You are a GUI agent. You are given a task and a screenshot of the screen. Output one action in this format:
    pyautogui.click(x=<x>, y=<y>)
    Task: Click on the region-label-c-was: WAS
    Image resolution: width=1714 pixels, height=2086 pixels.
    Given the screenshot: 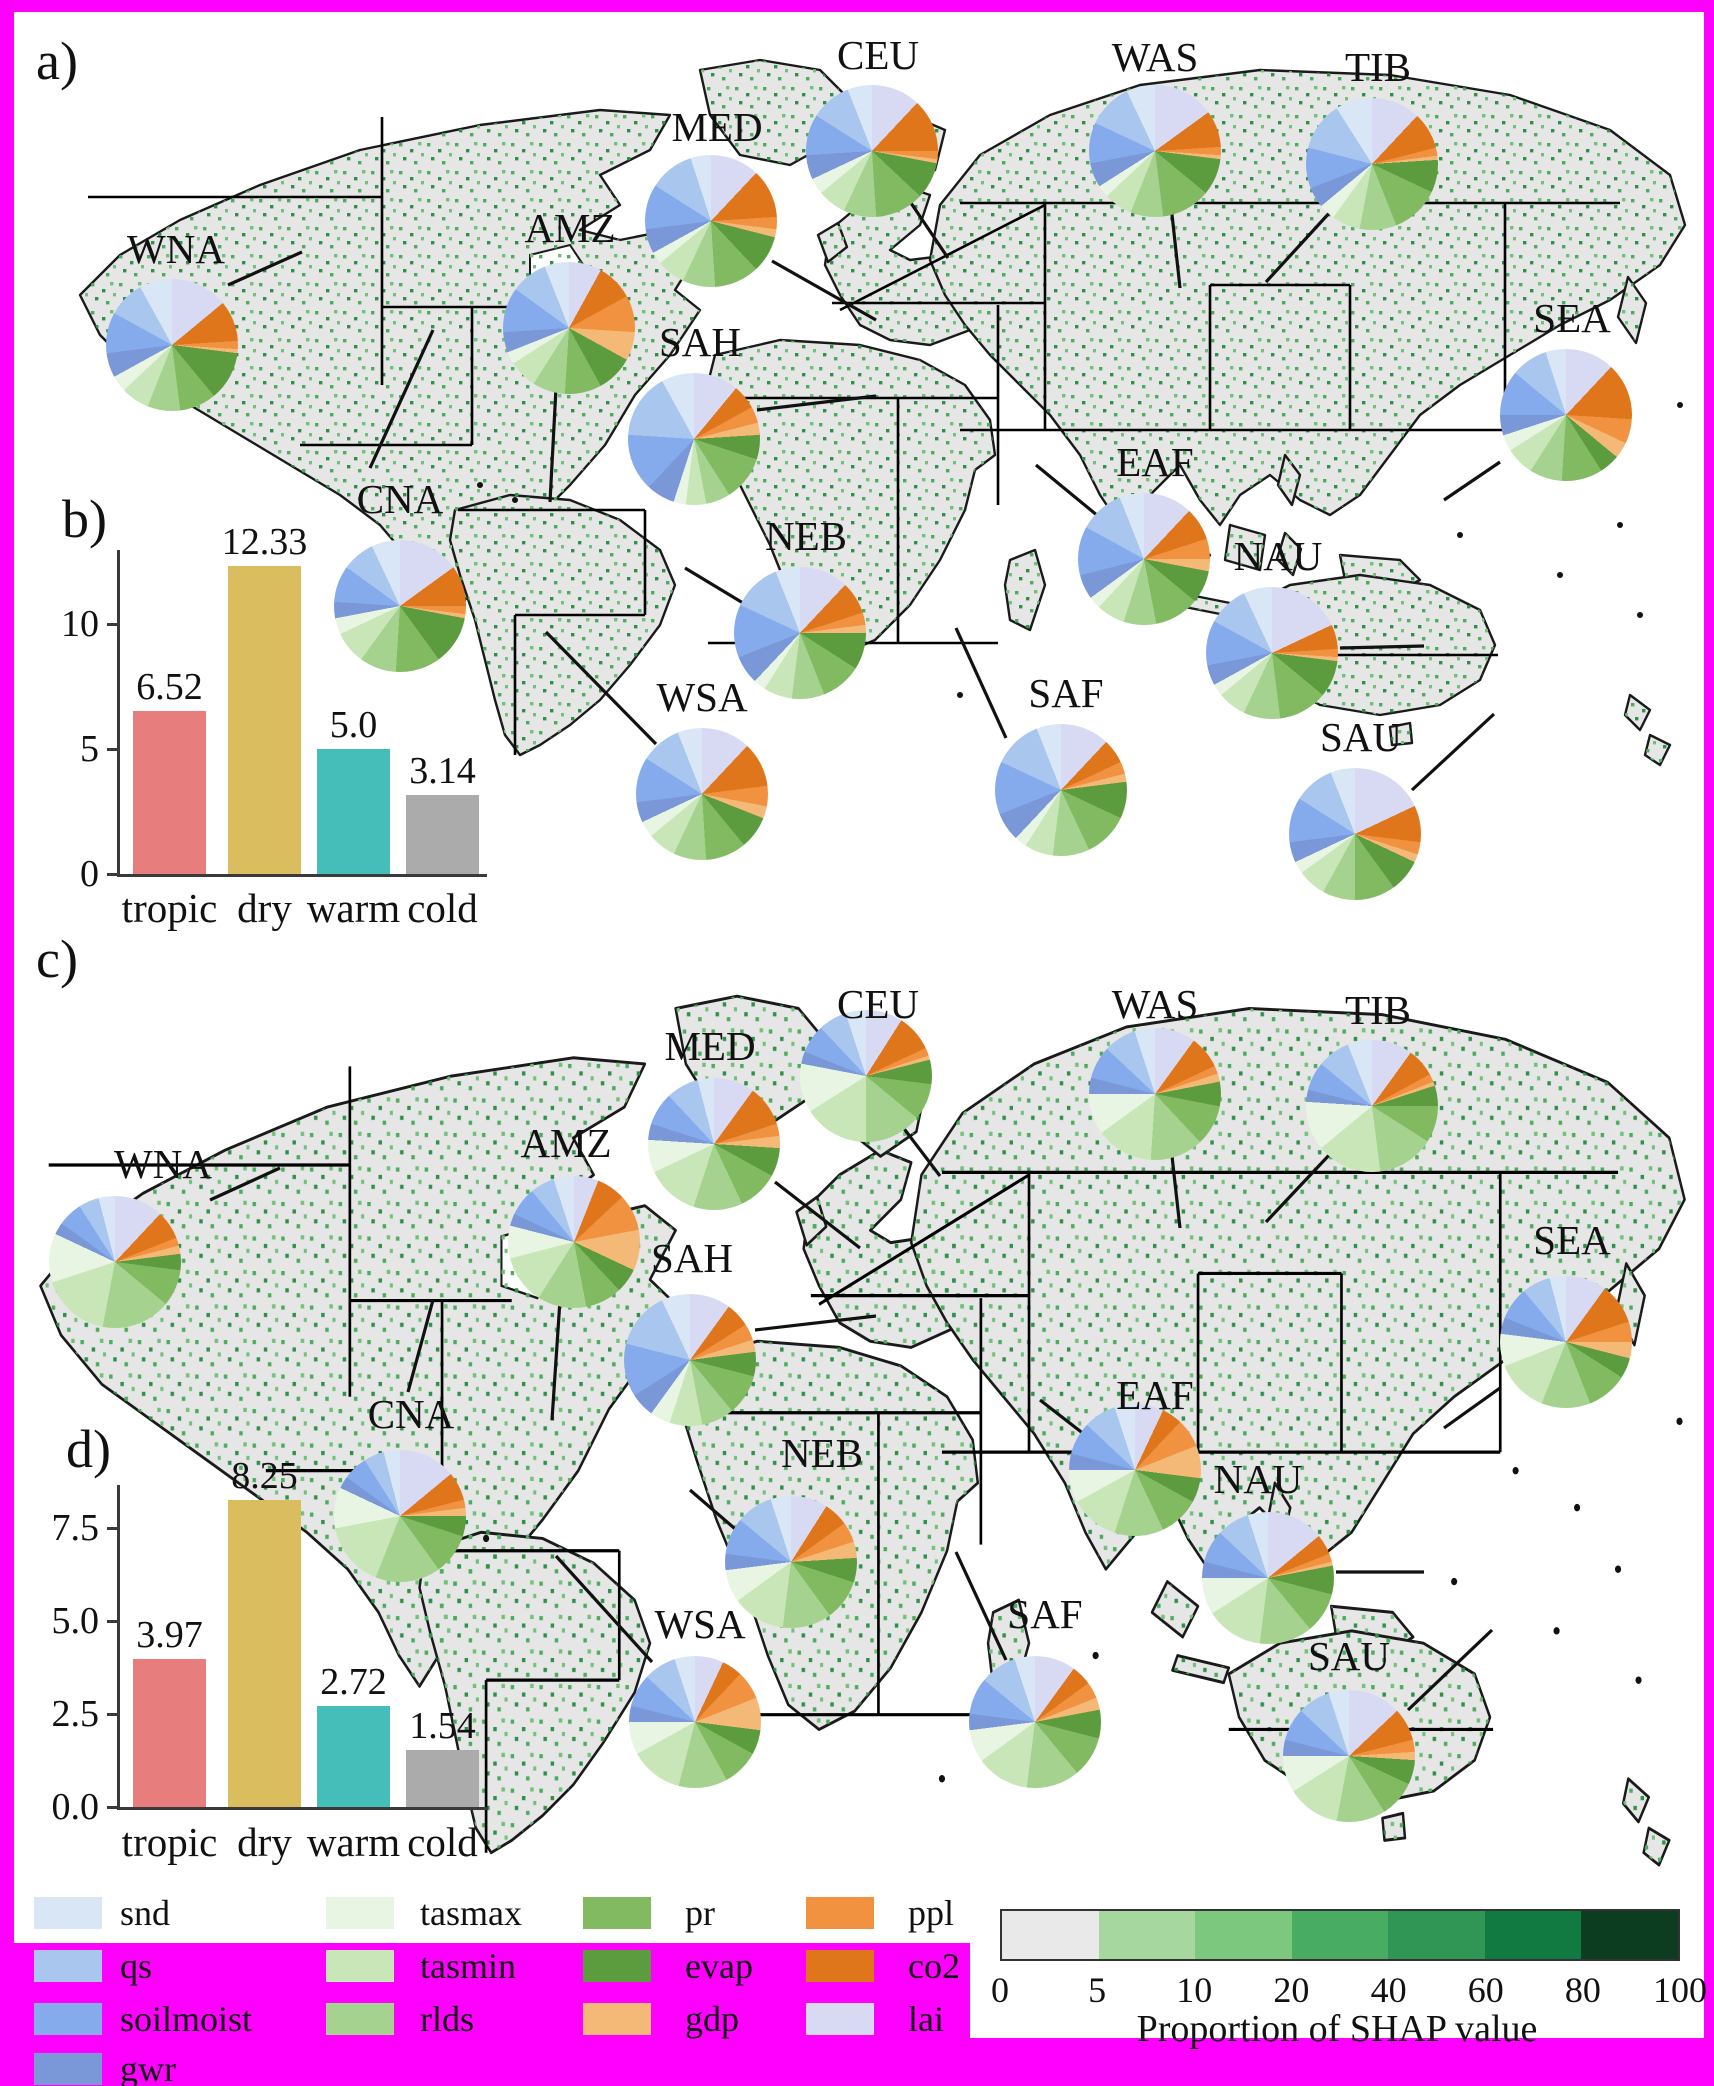 What is the action you would take?
    pyautogui.click(x=1155, y=1004)
    